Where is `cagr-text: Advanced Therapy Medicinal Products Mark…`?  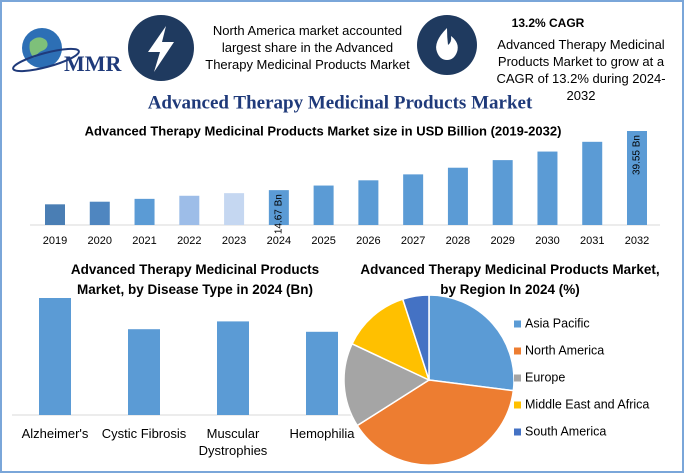 cagr-text: Advanced Therapy Medicinal Products Mark… is located at coordinates (581, 70).